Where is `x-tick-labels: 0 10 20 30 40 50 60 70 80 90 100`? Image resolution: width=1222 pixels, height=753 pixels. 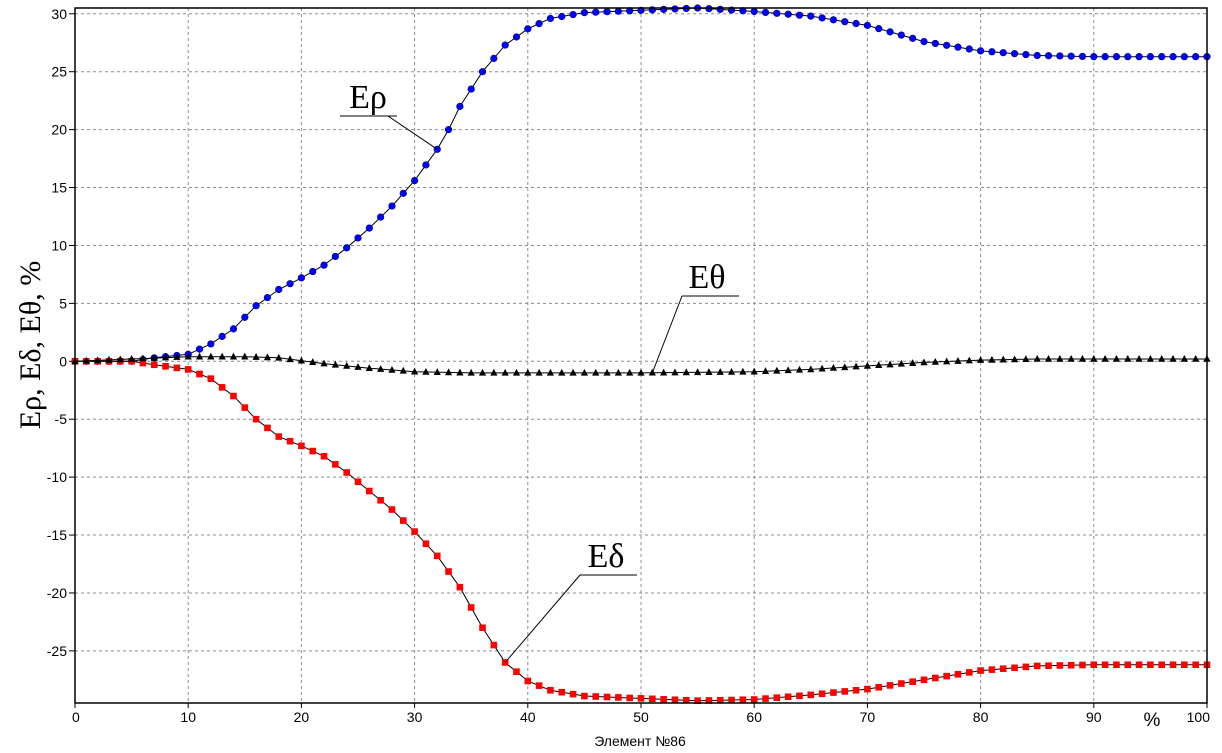 x-tick-labels: 0 10 20 30 40 50 60 70 80 90 100 is located at coordinates (641, 717).